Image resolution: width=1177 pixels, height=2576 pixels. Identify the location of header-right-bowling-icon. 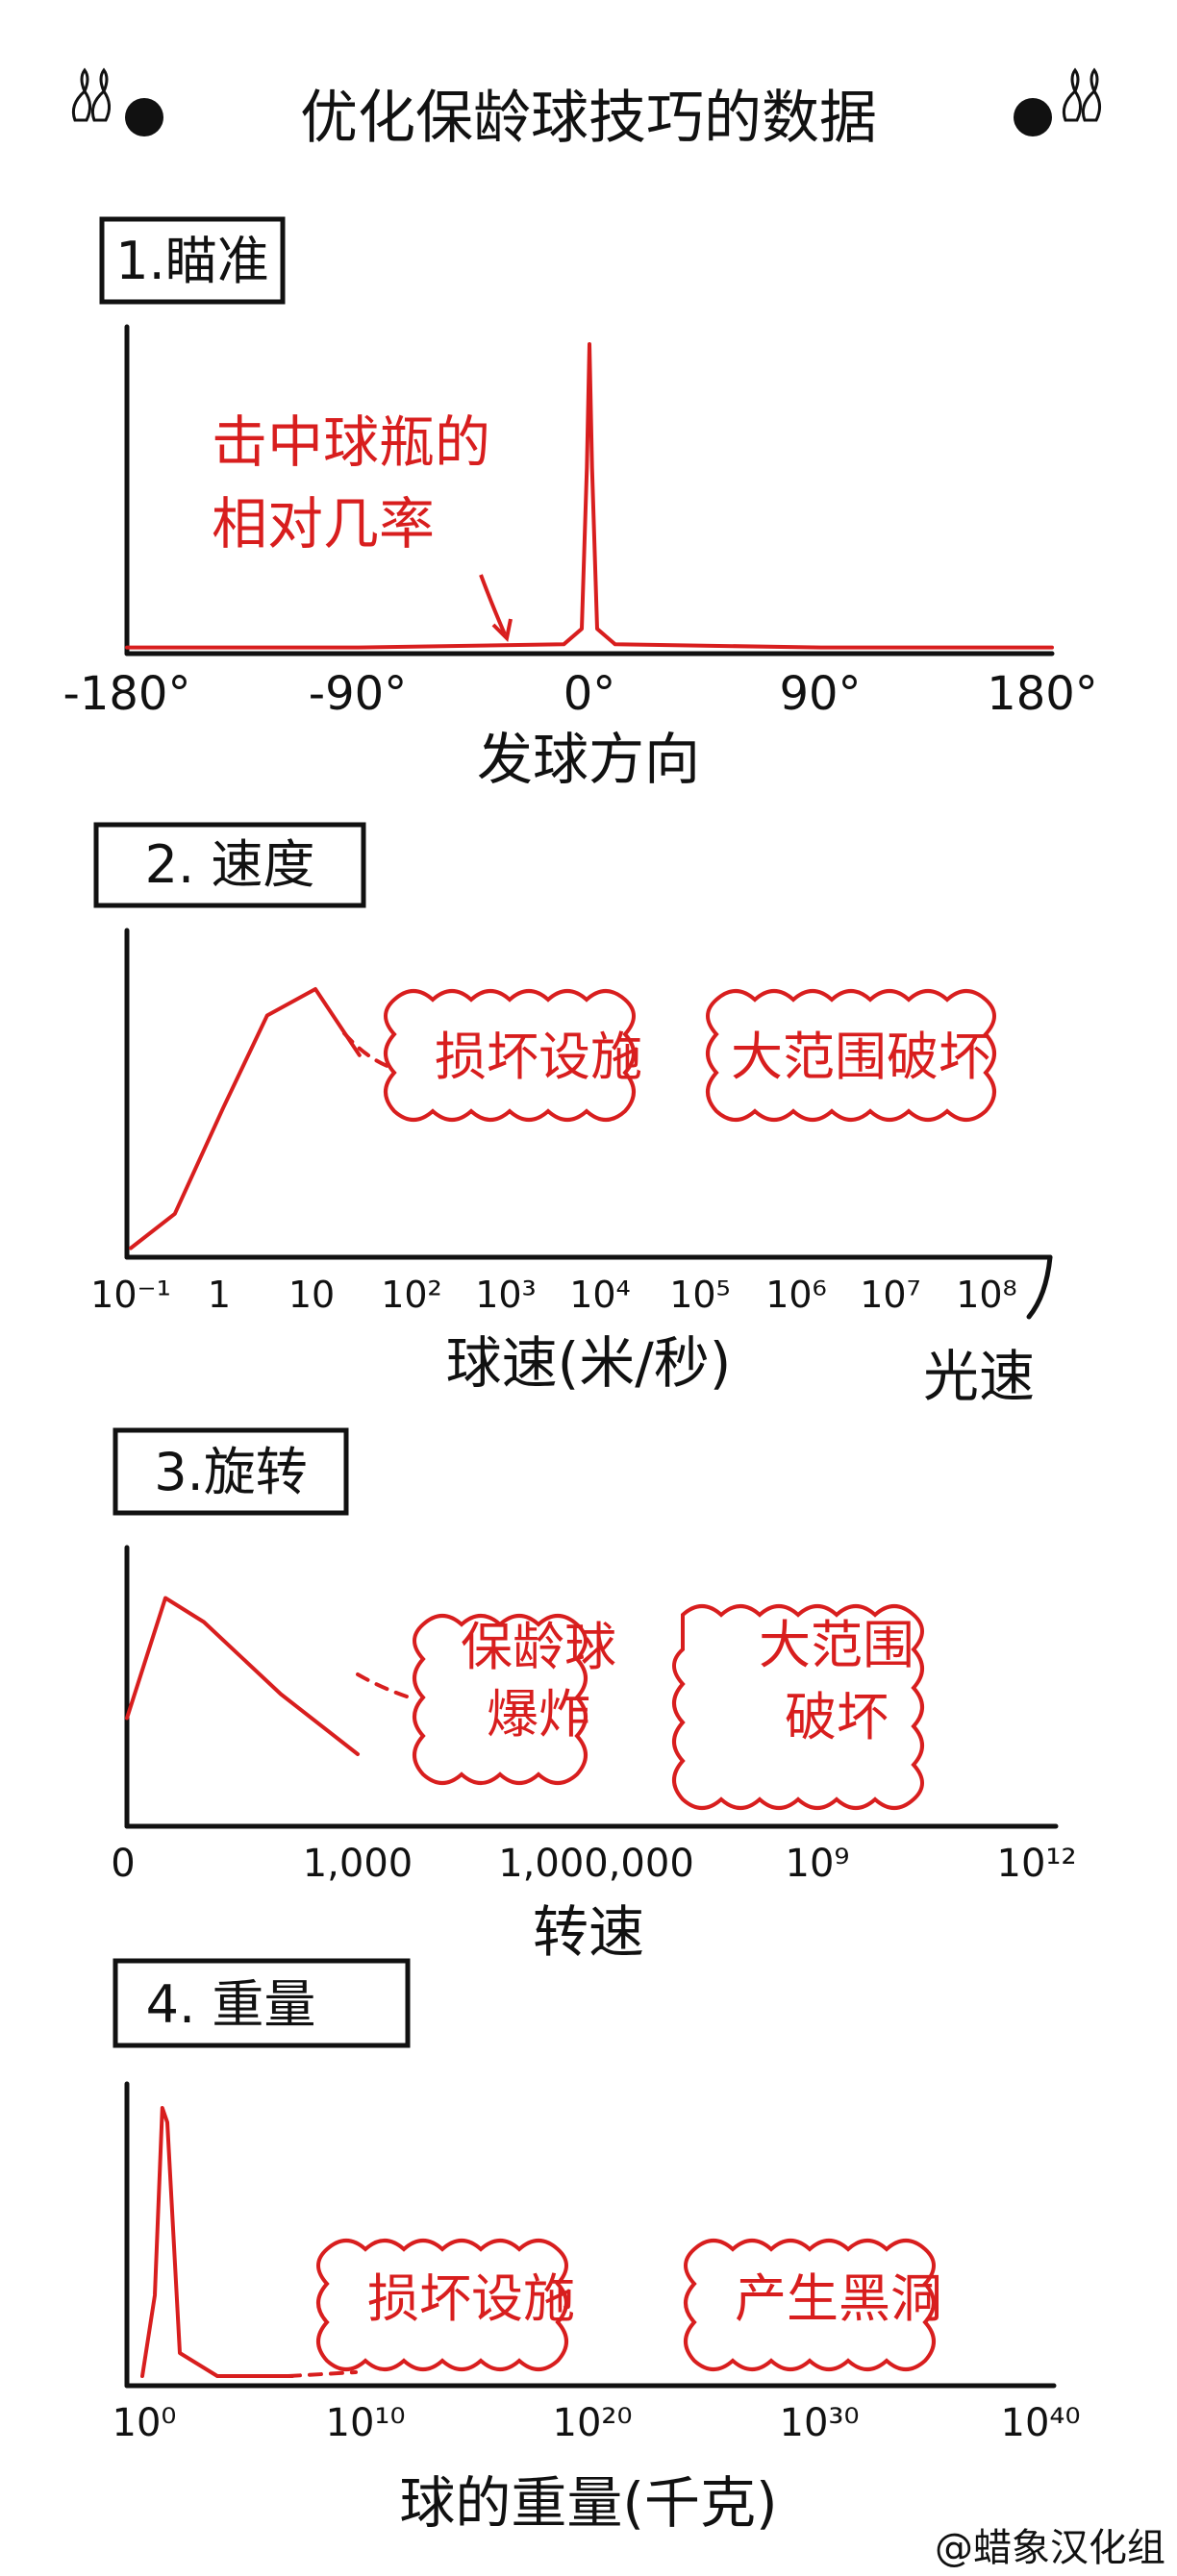
(1058, 102).